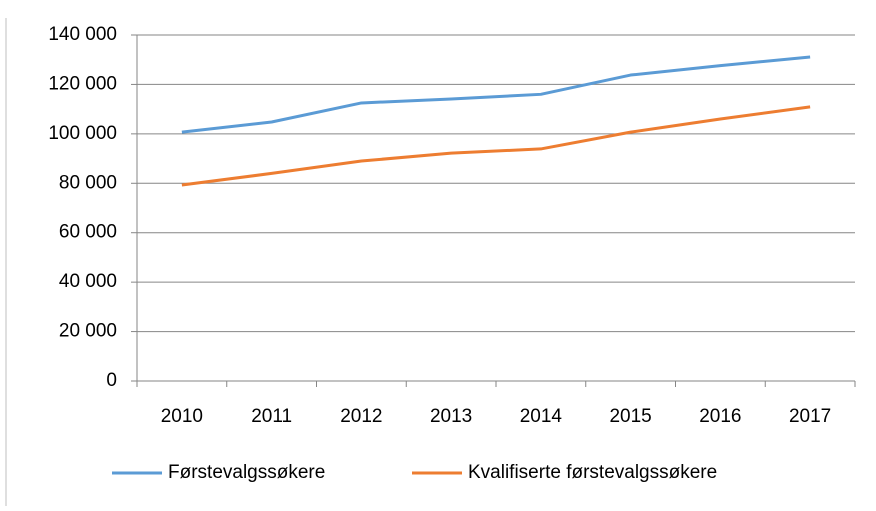  What do you see at coordinates (88, 182) in the screenshot?
I see `y-tick-label: 80 000` at bounding box center [88, 182].